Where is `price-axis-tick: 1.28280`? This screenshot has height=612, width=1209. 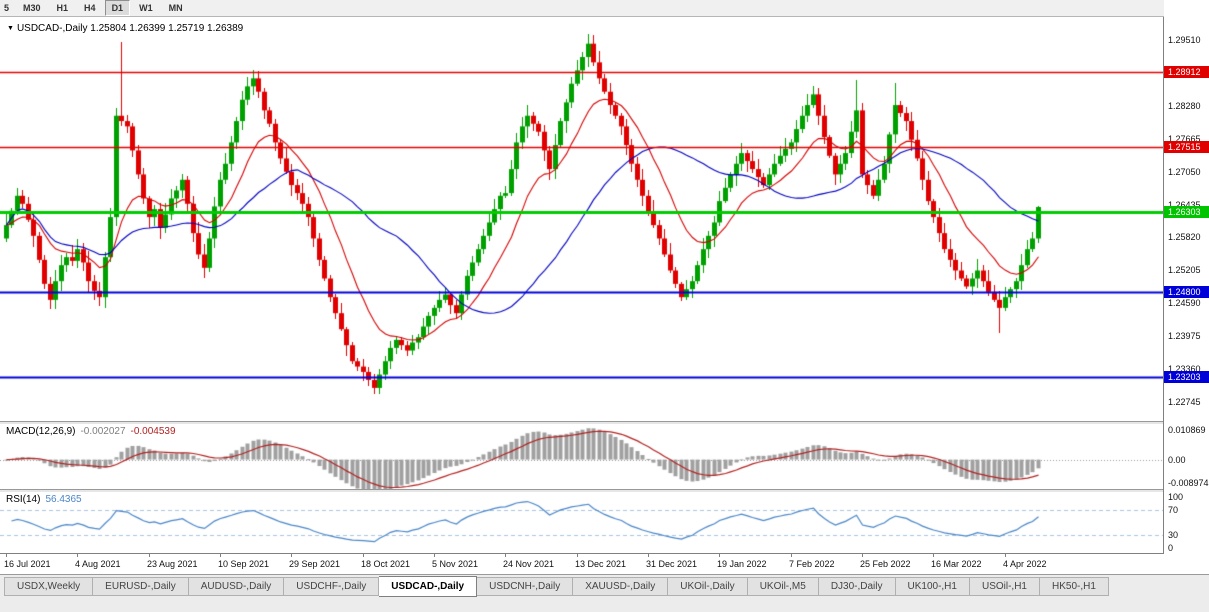
price-axis-tick: 1.28280 is located at coordinates (1184, 106).